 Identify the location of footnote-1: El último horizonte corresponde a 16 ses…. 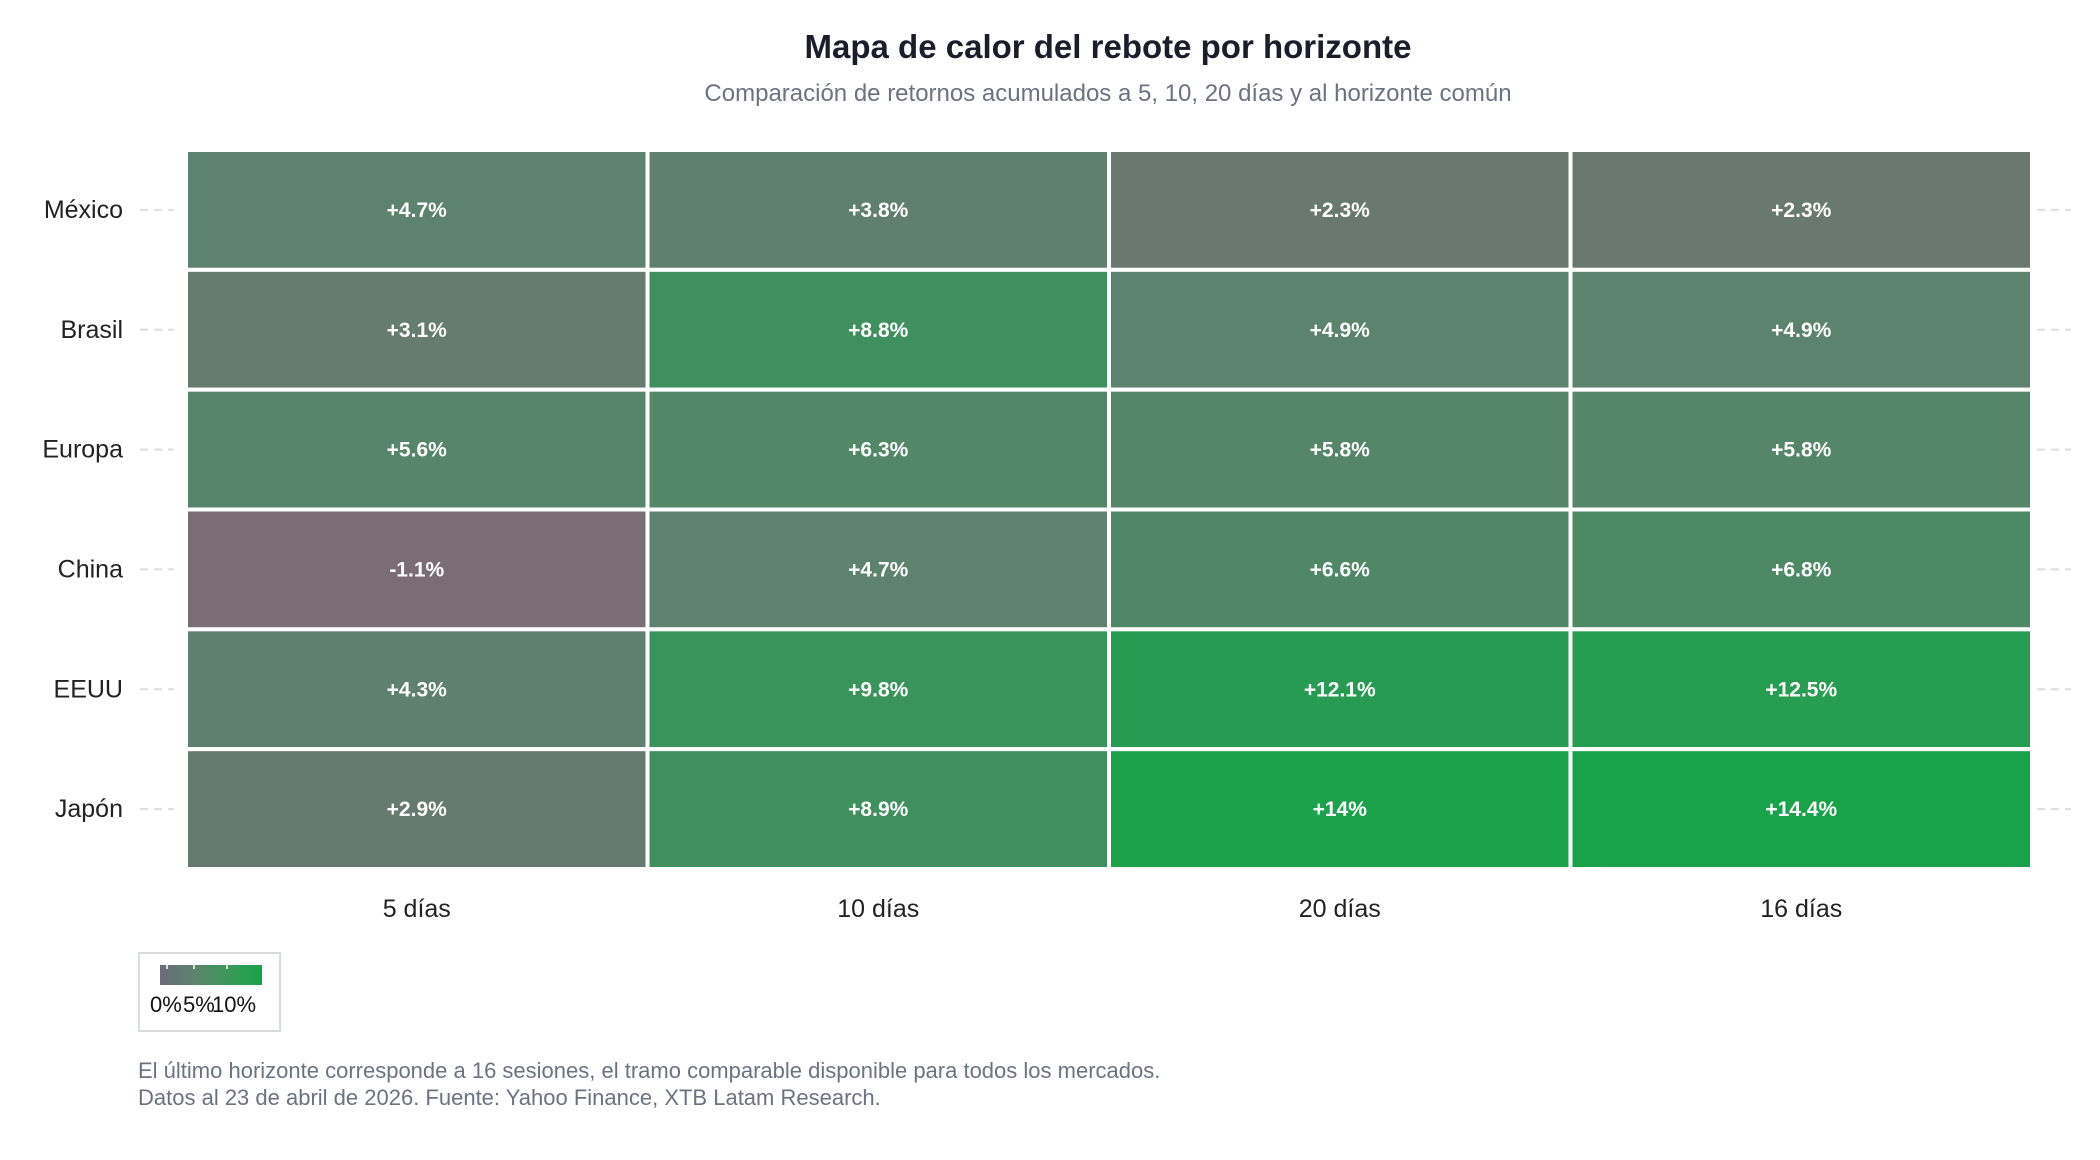
(649, 1070).